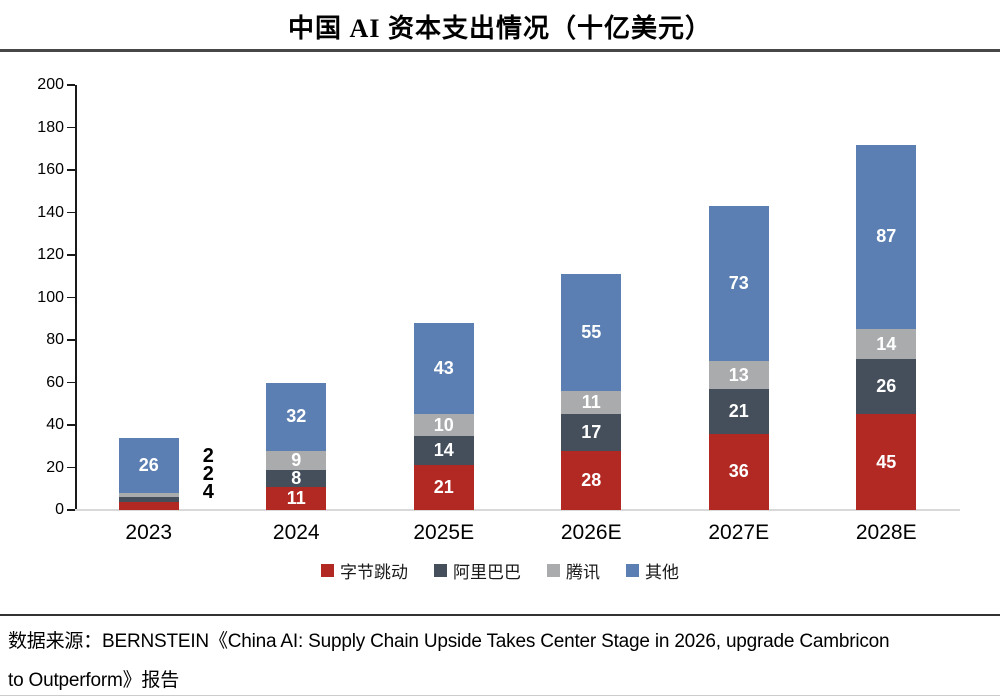 Image resolution: width=1000 pixels, height=697 pixels. Describe the element at coordinates (487, 572) in the screenshot. I see `legend-label: 阿里巴巴` at that location.